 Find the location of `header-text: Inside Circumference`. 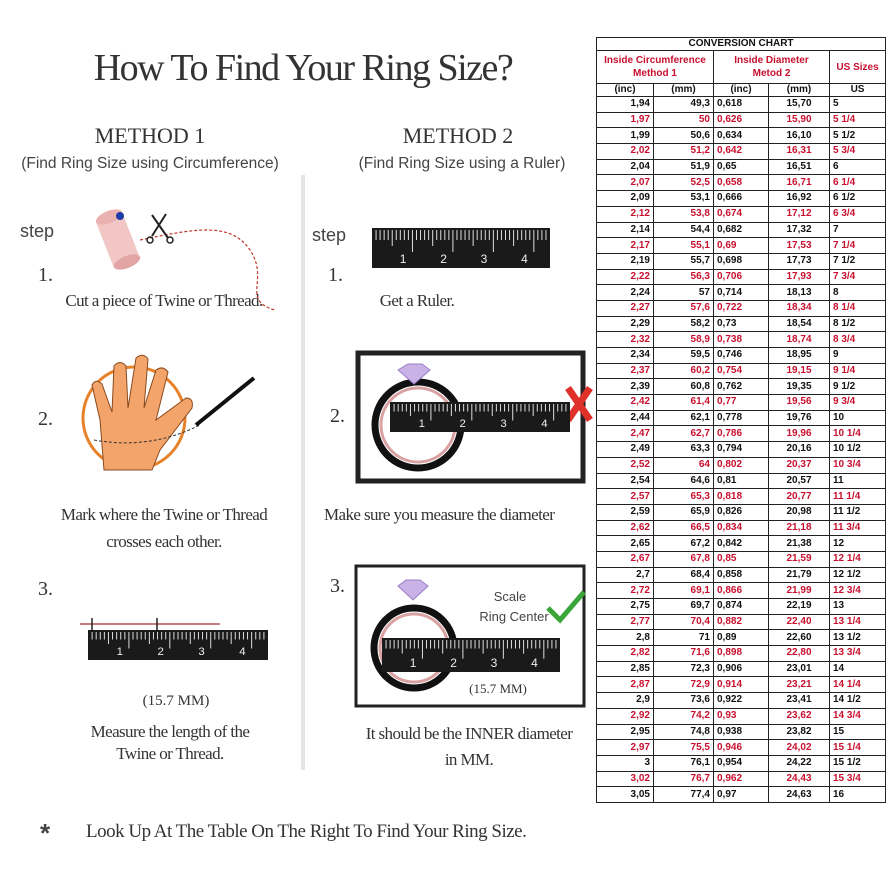

header-text: Inside Circumference is located at coordinates (655, 60).